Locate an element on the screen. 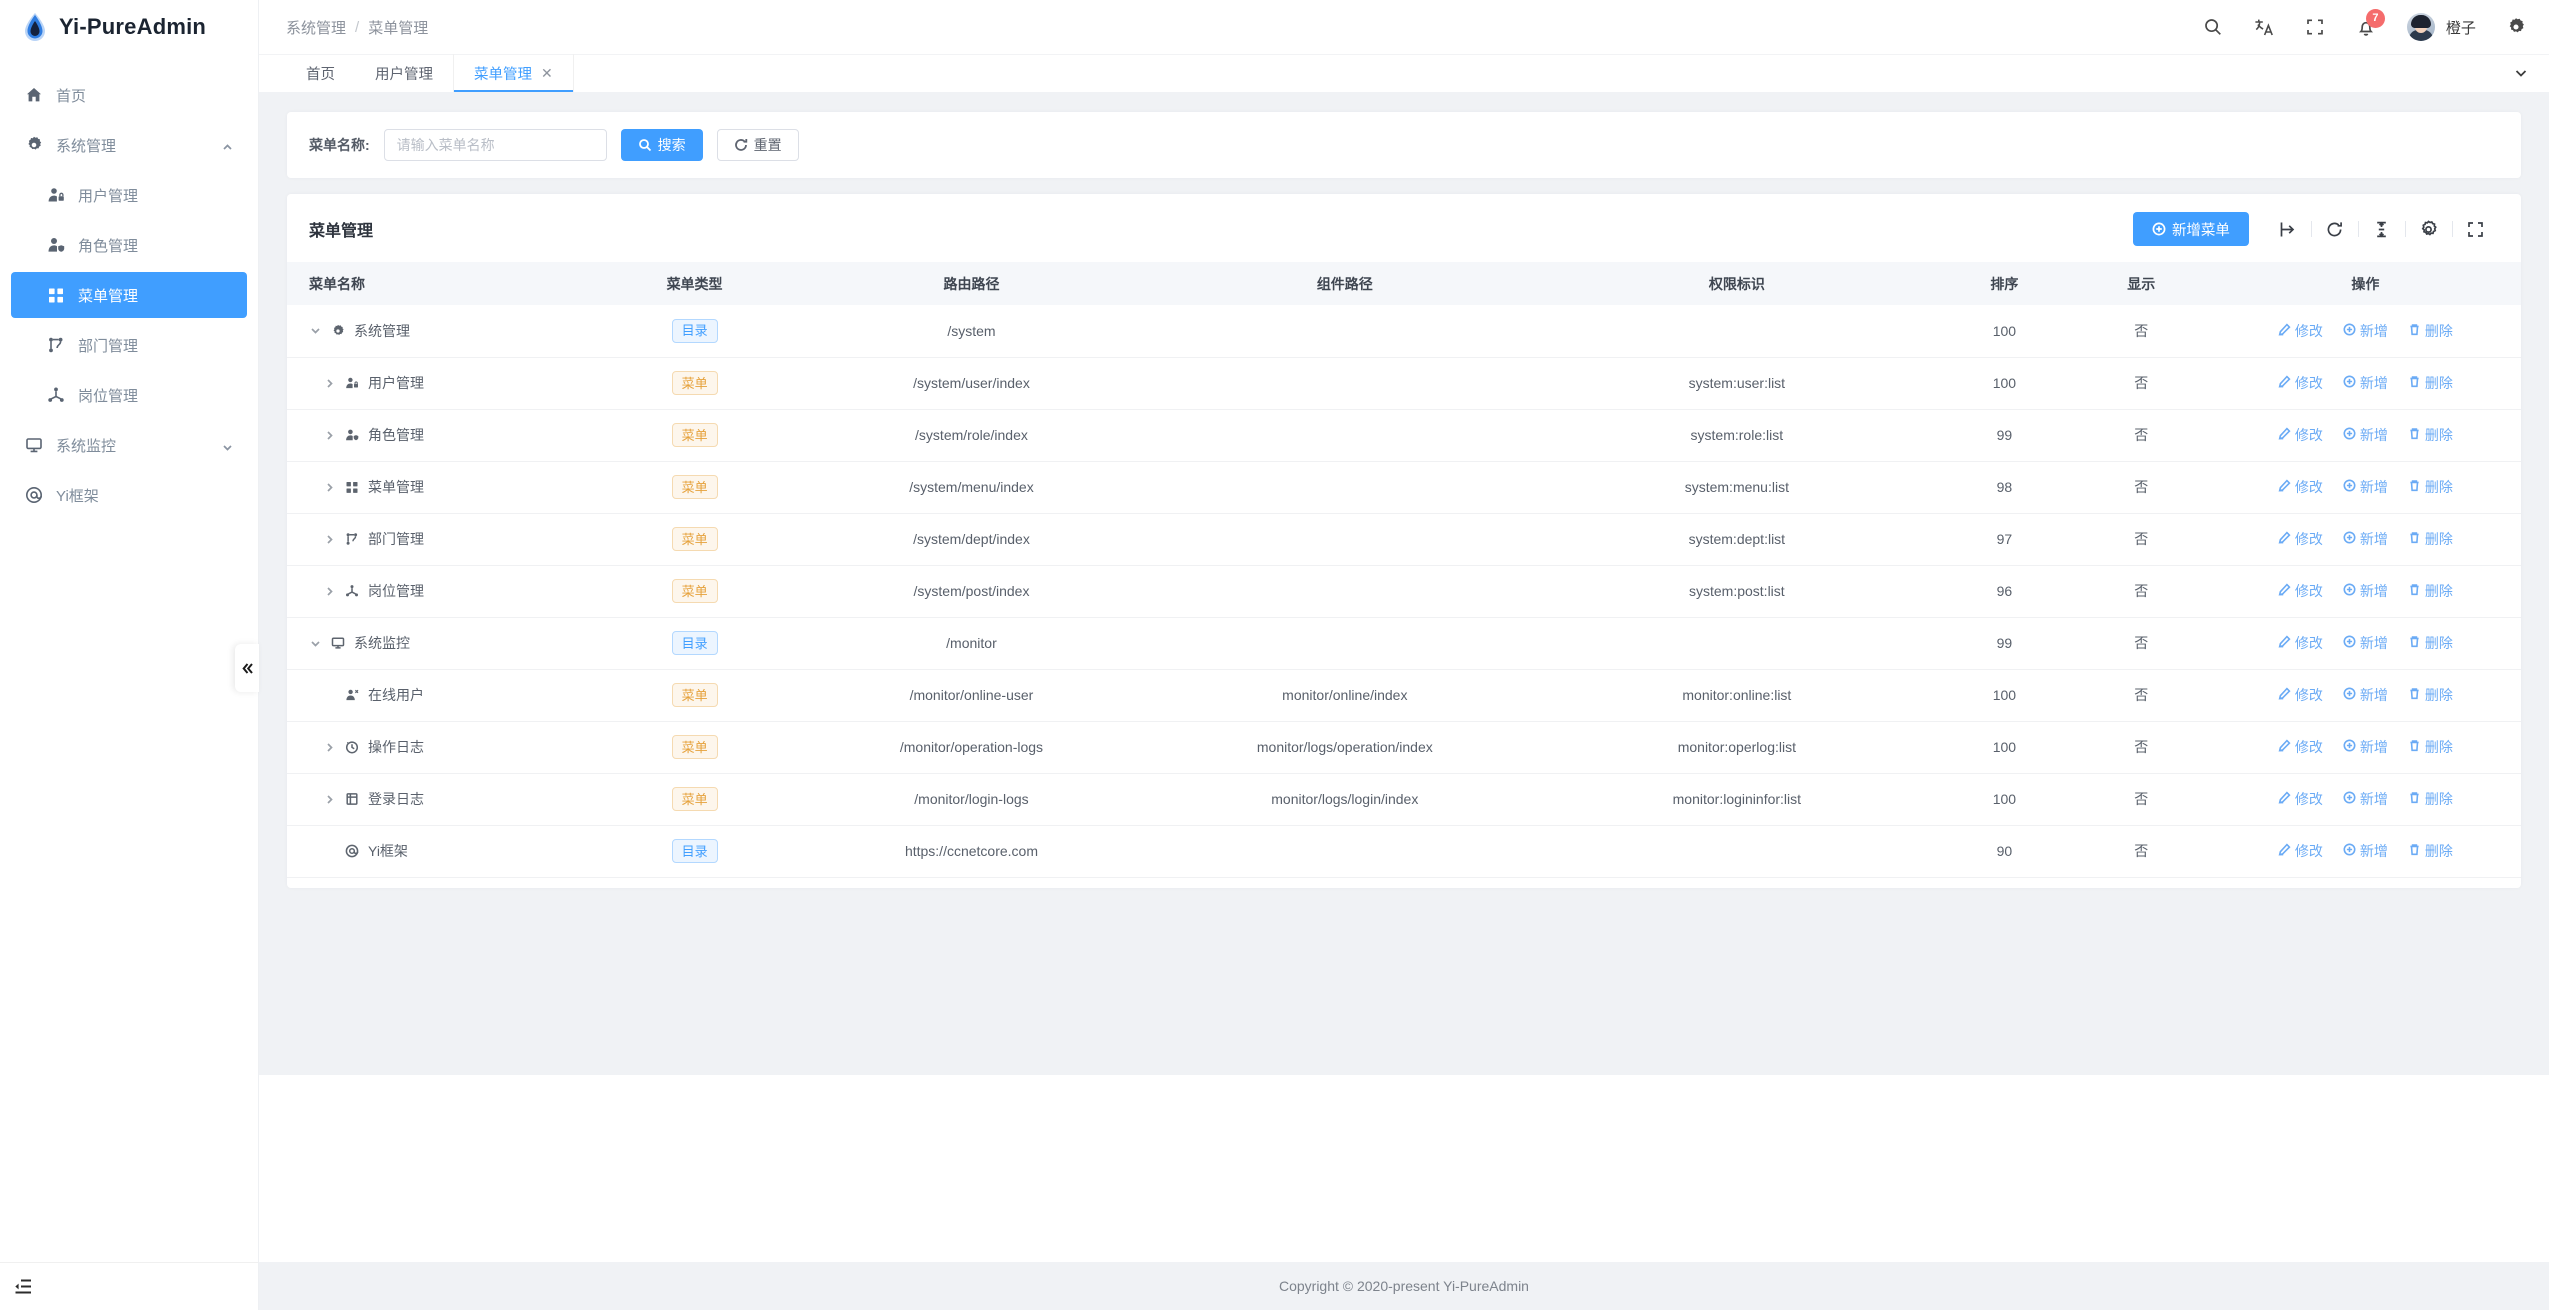 The image size is (2549, 1310). gear-icon is located at coordinates (2516, 27).